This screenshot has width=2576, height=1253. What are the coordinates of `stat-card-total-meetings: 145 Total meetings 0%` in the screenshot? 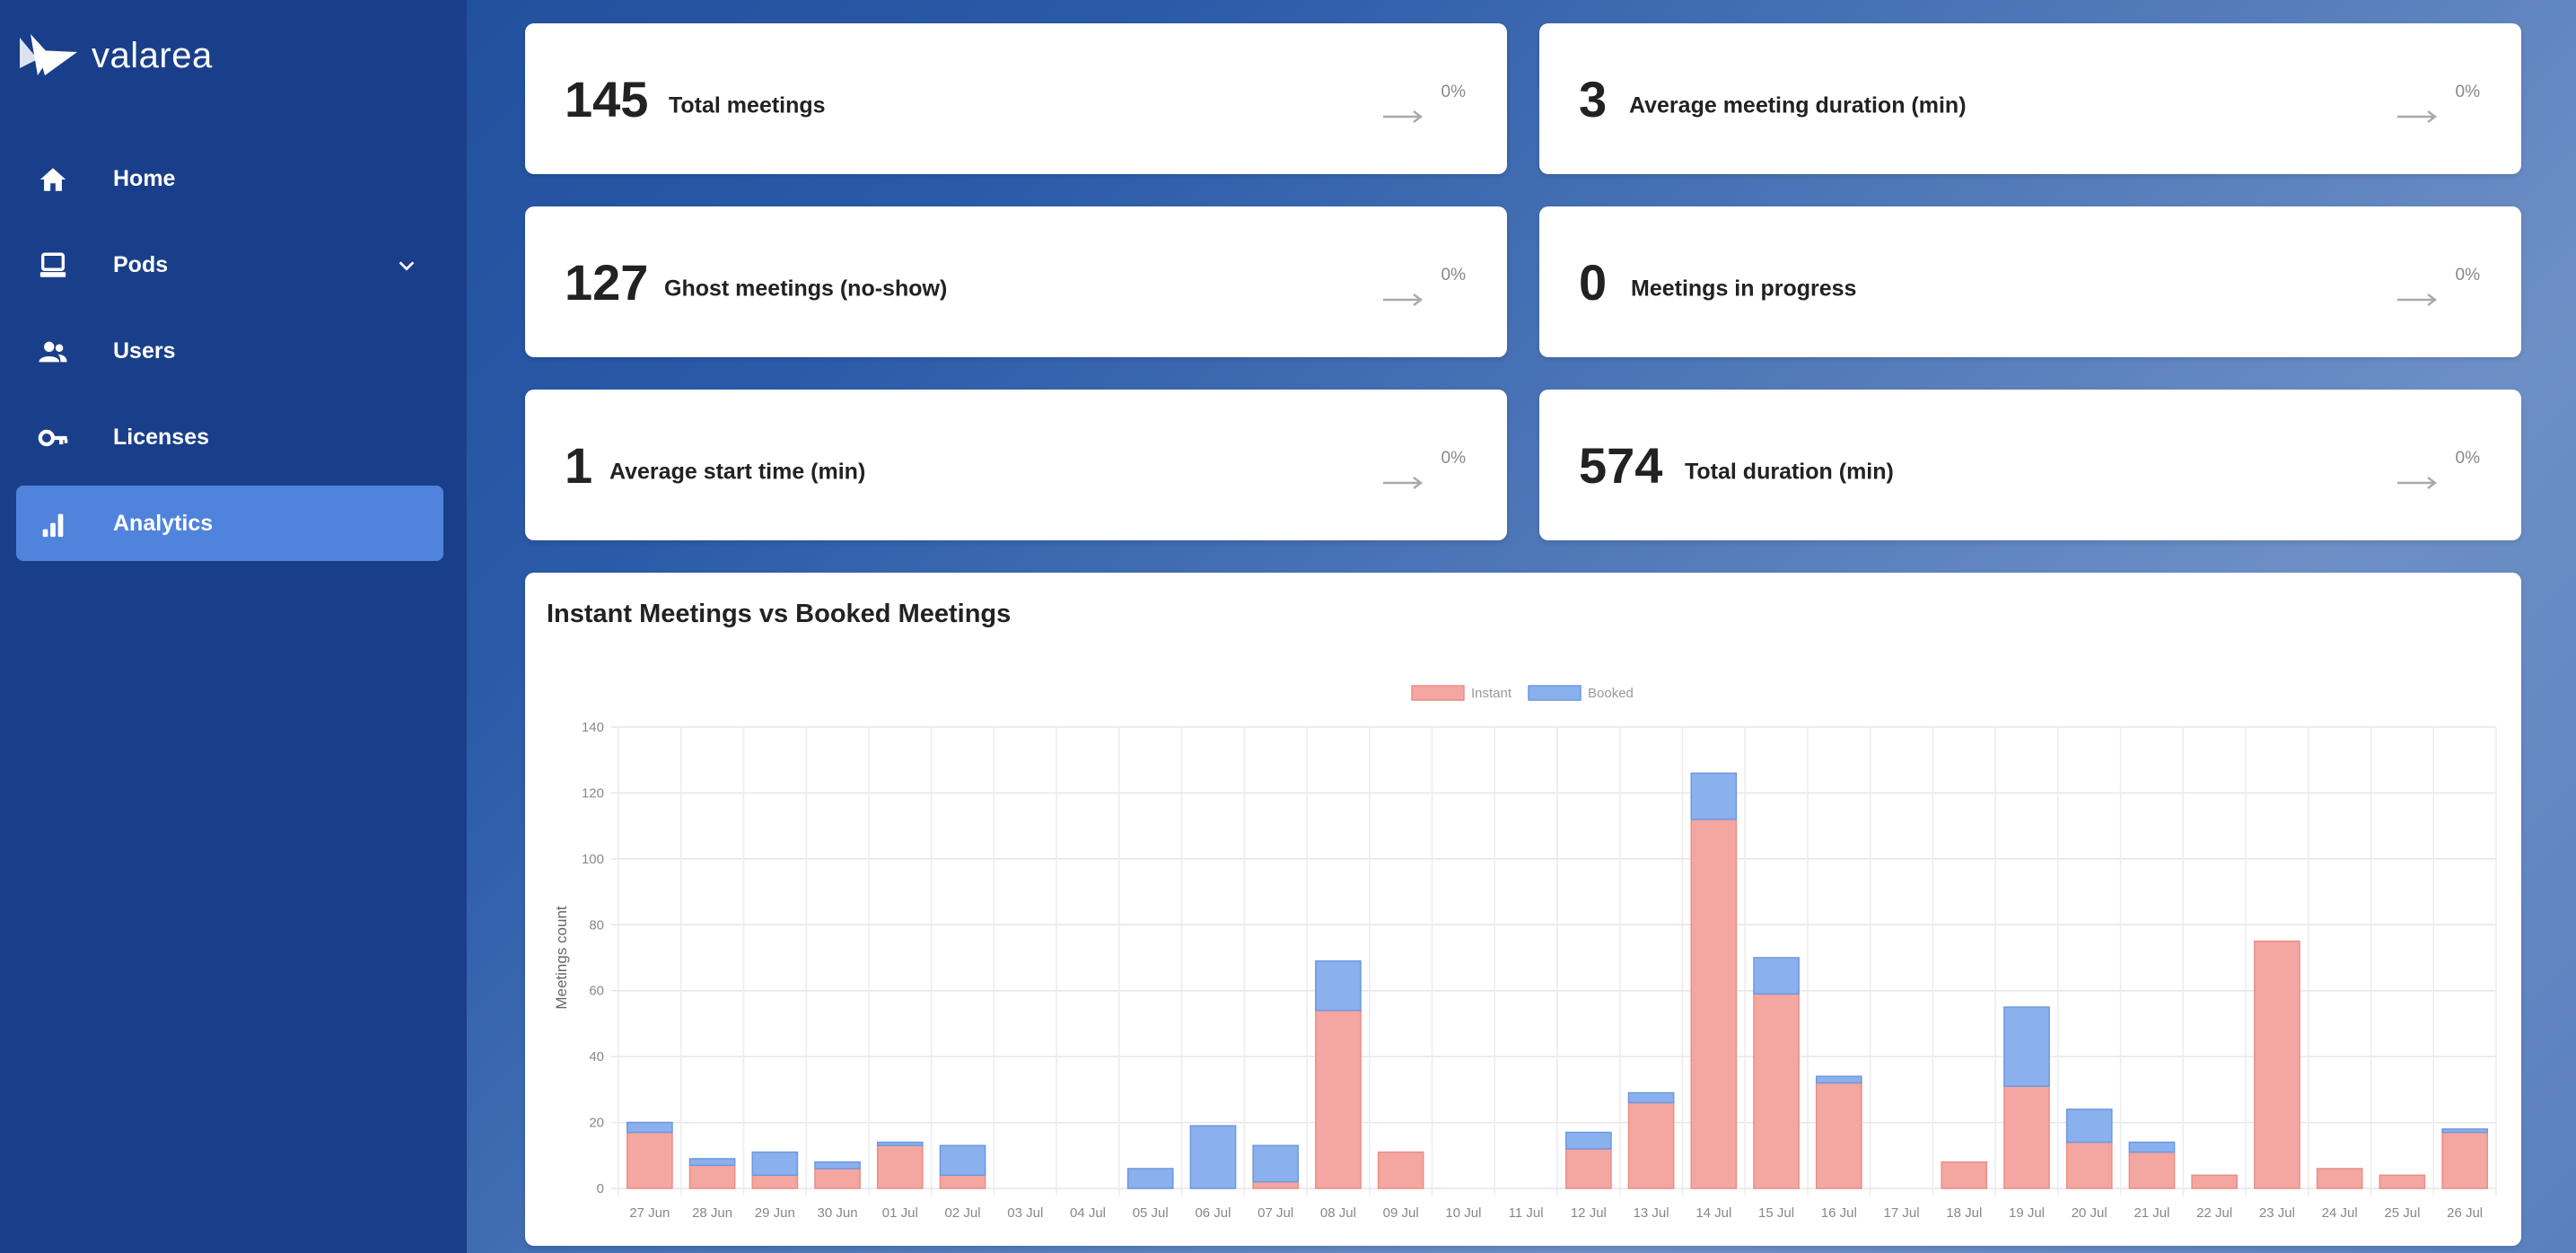 It's located at (1016, 98).